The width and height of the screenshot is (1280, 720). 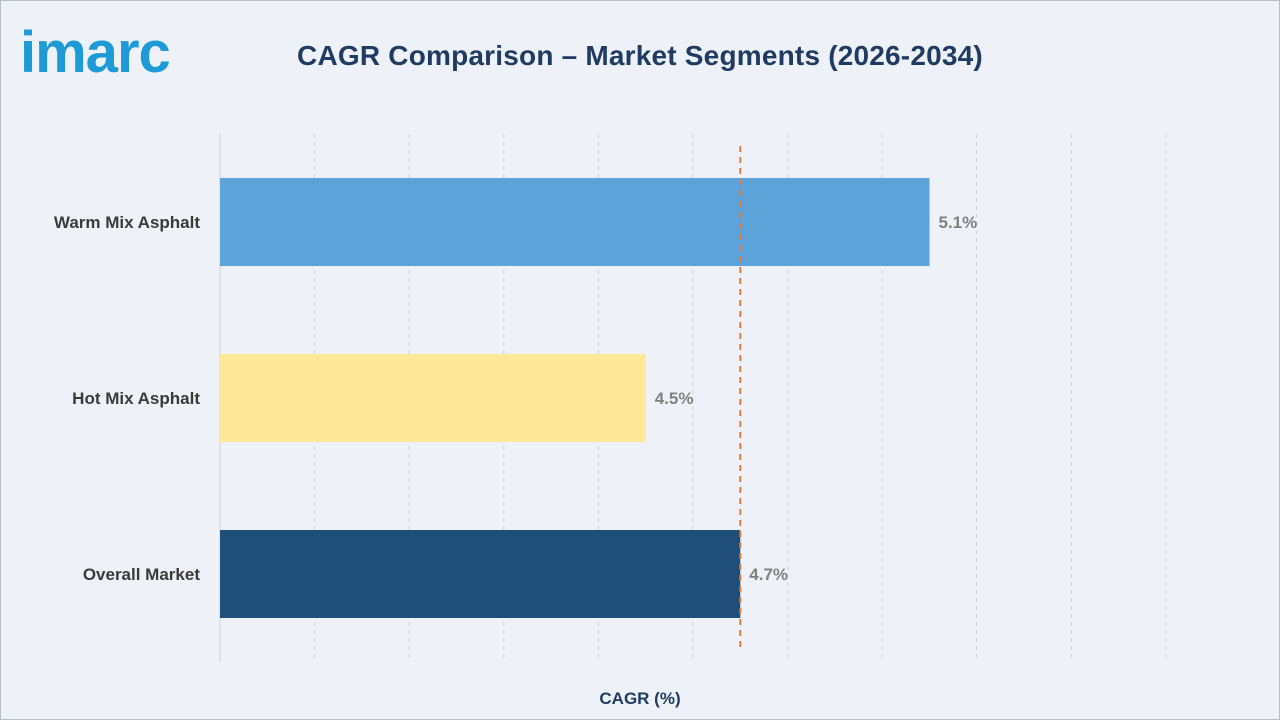 I want to click on category-label: Overall Market, so click(x=142, y=574).